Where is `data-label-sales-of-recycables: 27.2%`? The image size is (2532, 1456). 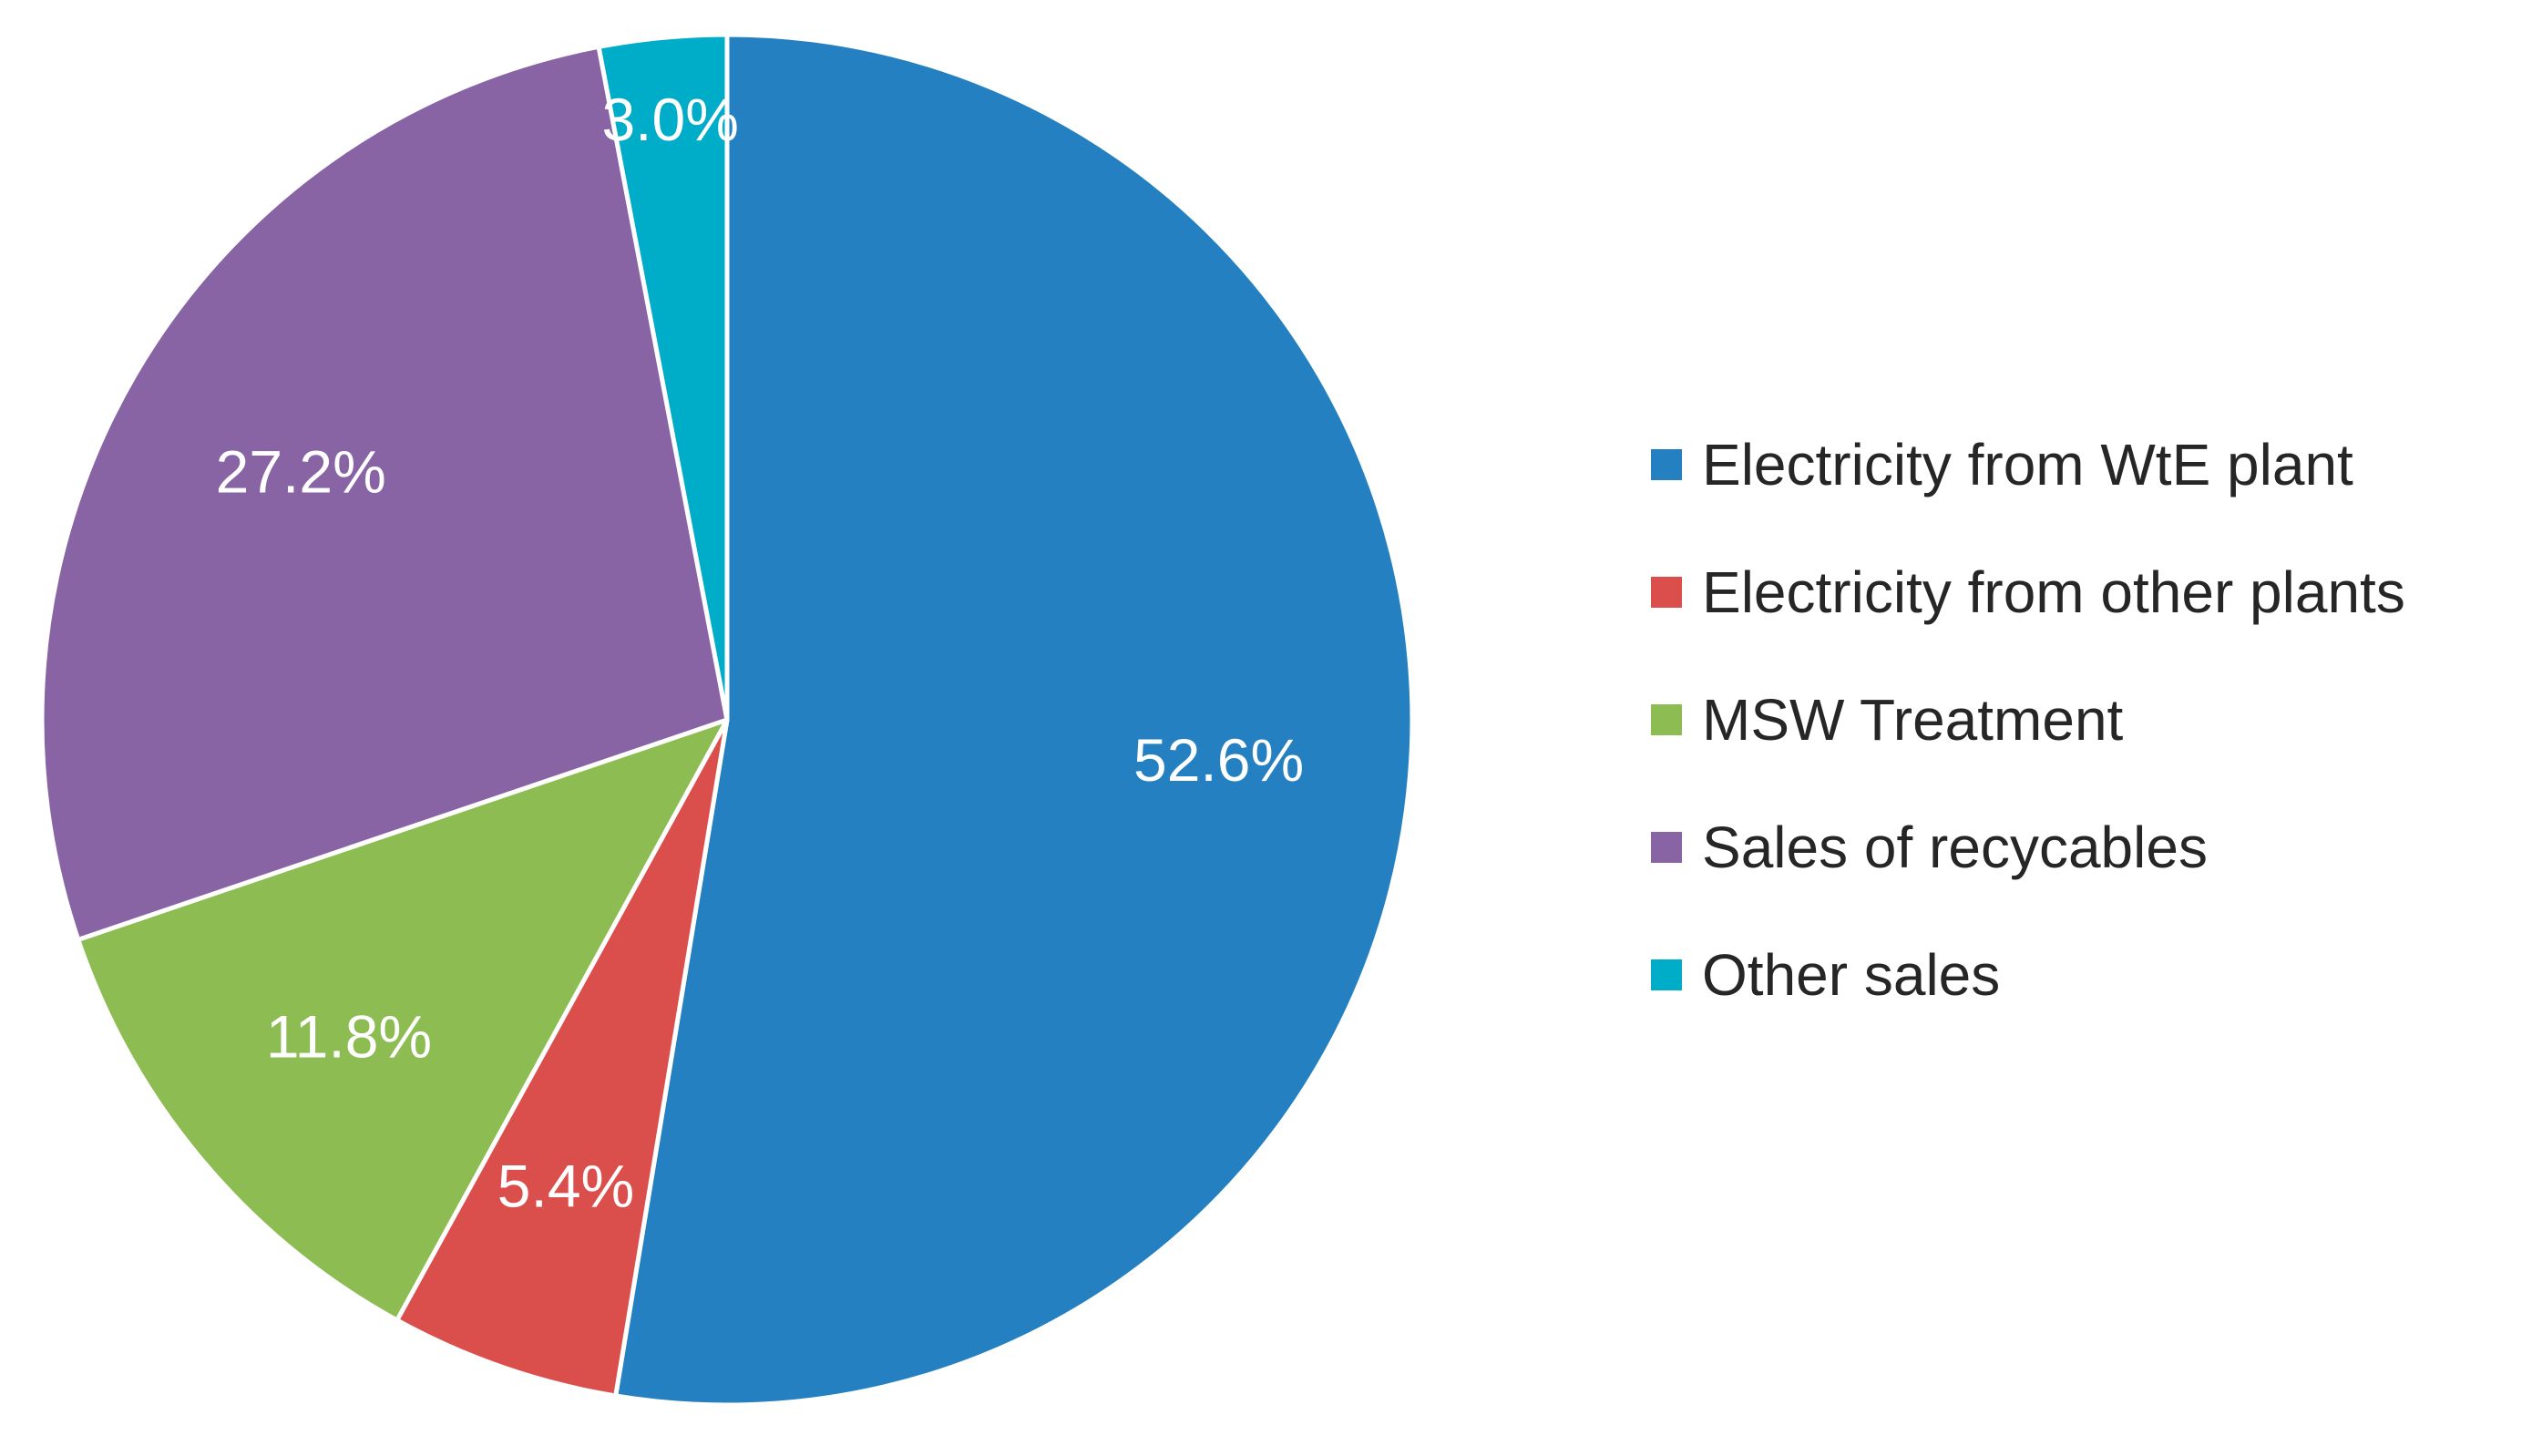 data-label-sales-of-recycables: 27.2% is located at coordinates (301, 471).